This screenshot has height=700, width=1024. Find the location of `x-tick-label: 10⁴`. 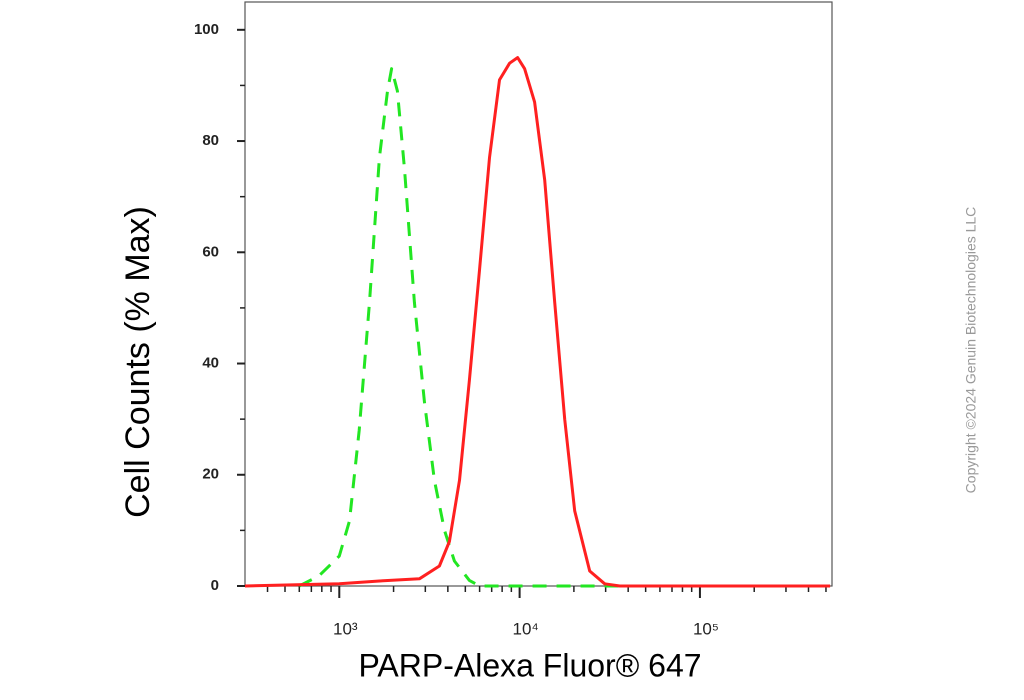

x-tick-label: 10⁴ is located at coordinates (526, 628).